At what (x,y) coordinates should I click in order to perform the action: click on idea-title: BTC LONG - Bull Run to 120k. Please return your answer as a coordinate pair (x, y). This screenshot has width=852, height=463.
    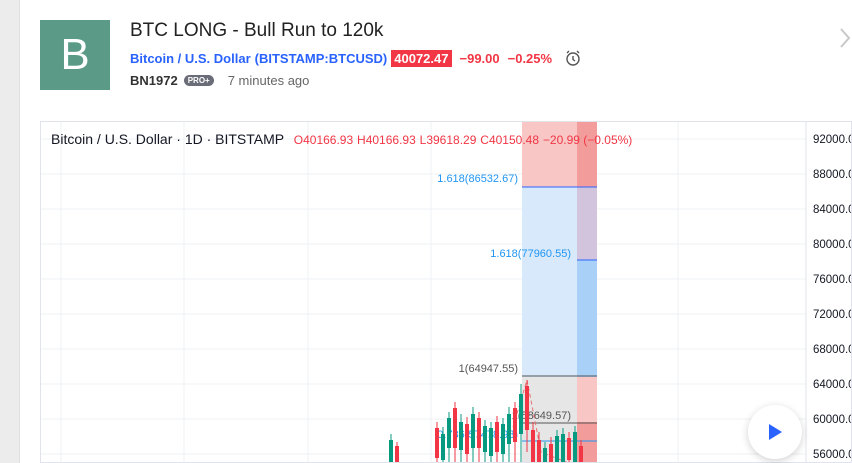
    Looking at the image, I should click on (257, 30).